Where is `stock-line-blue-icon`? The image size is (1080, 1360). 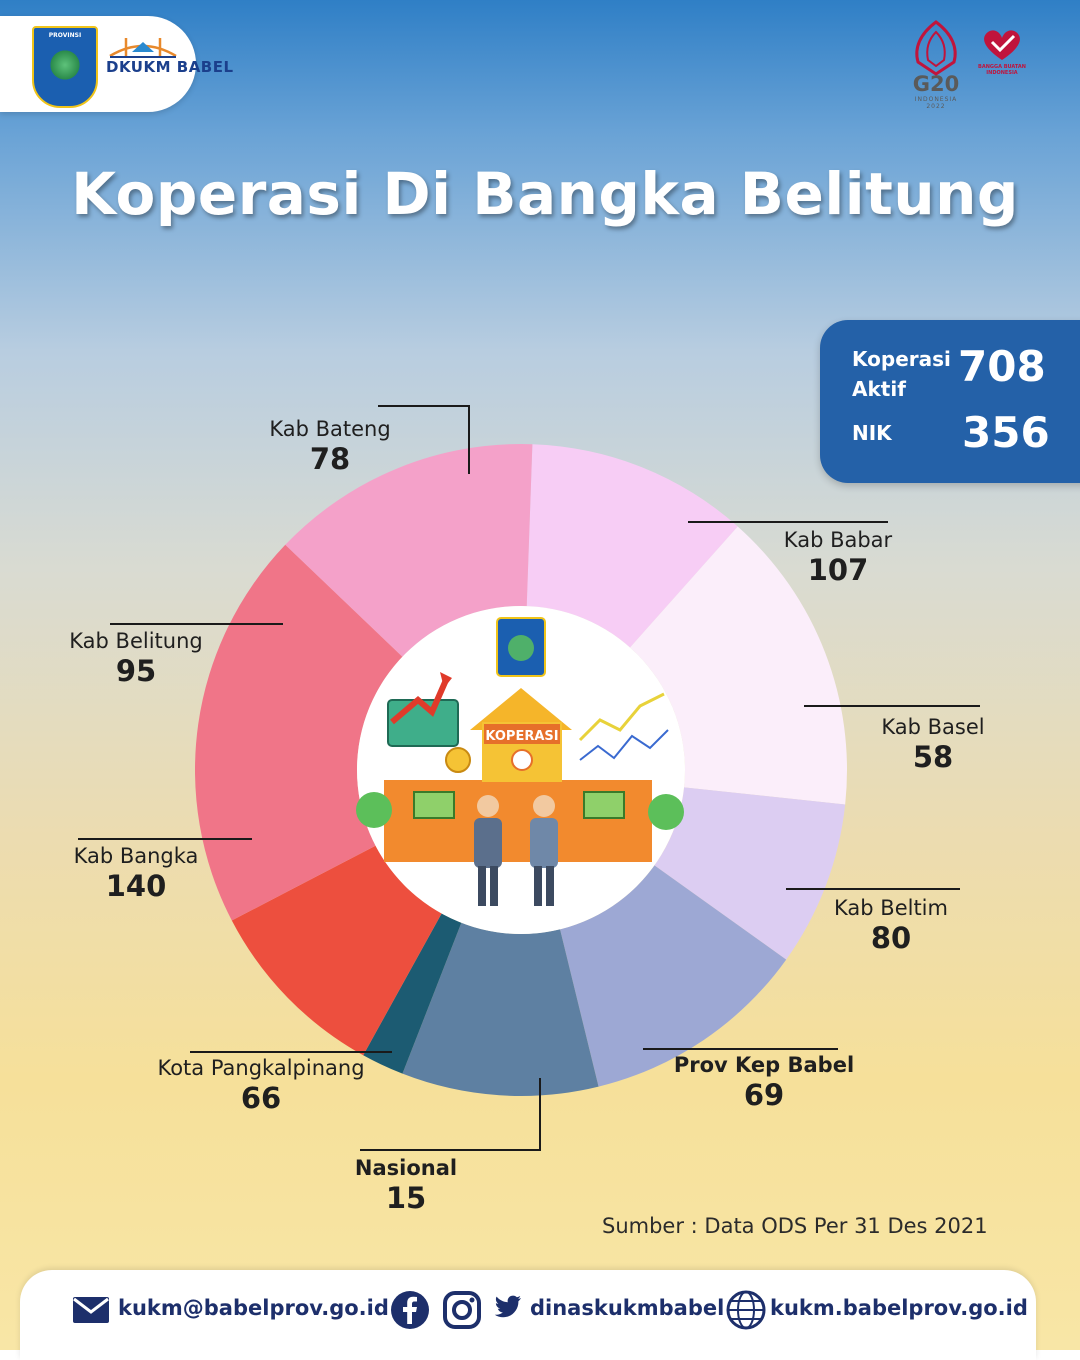
stock-line-blue-icon is located at coordinates (624, 745).